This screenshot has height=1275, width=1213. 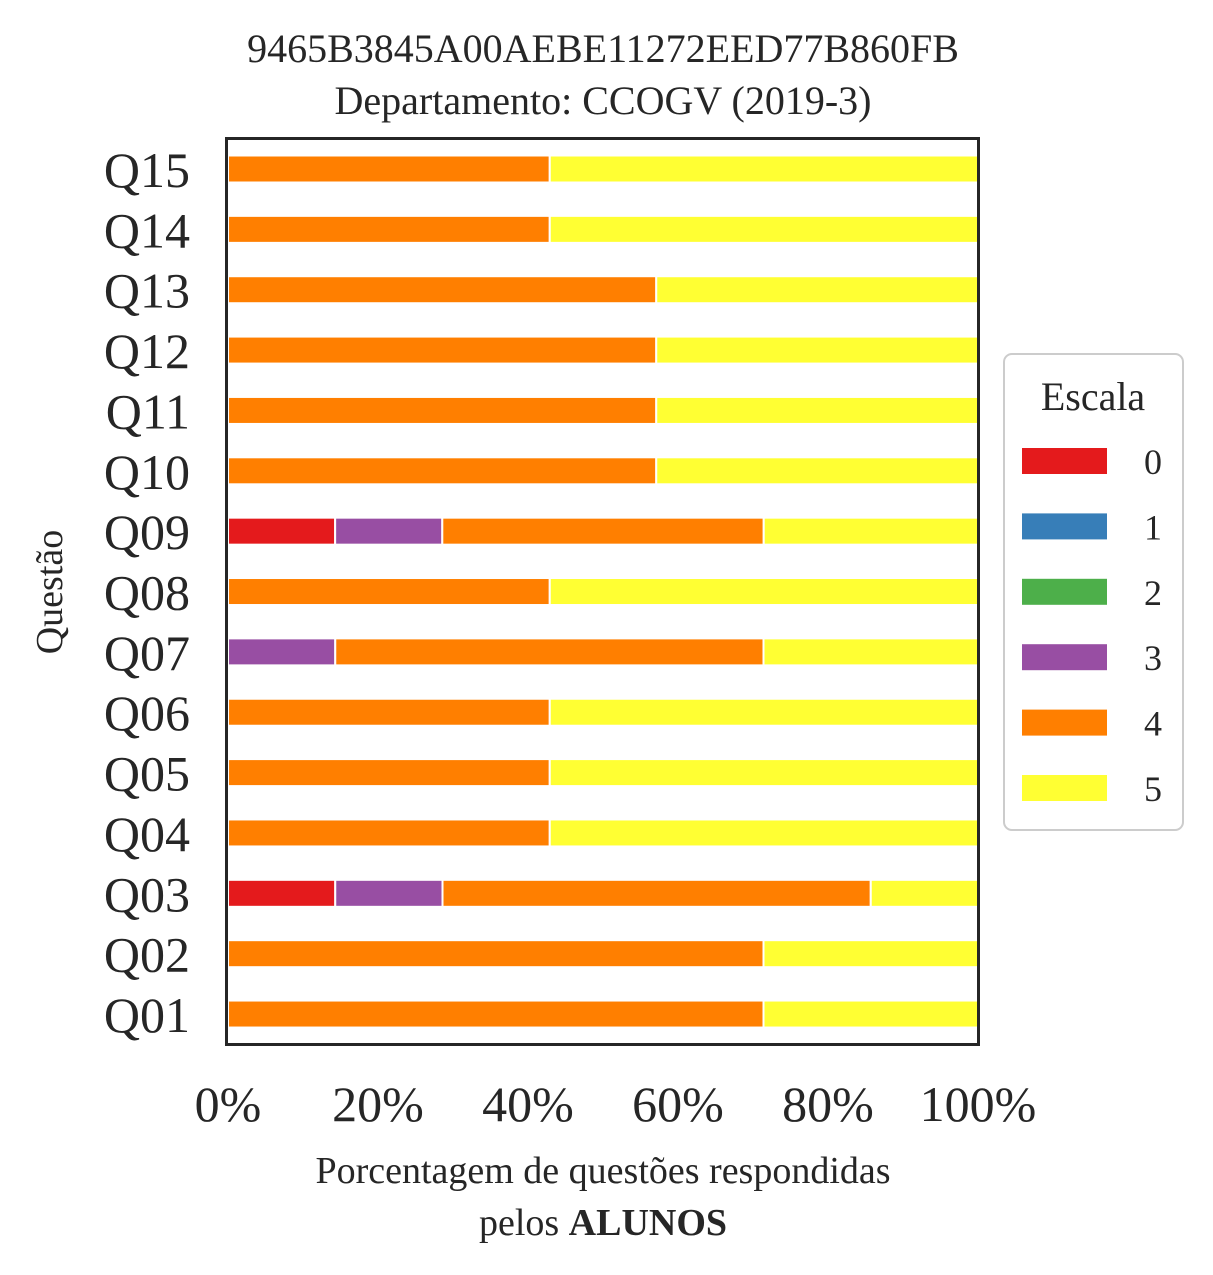 I want to click on y-tick-Q07: Q07, so click(x=147, y=653).